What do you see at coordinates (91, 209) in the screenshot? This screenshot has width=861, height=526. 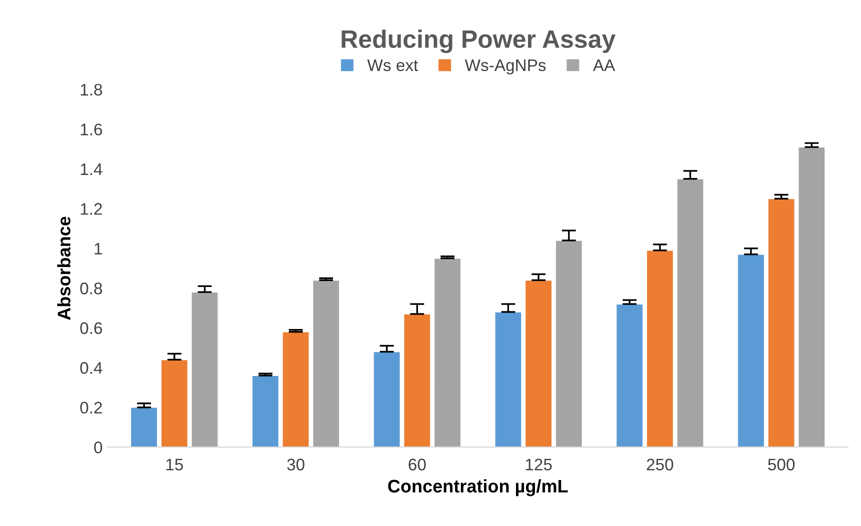 I see `y-tick-label: 1.2` at bounding box center [91, 209].